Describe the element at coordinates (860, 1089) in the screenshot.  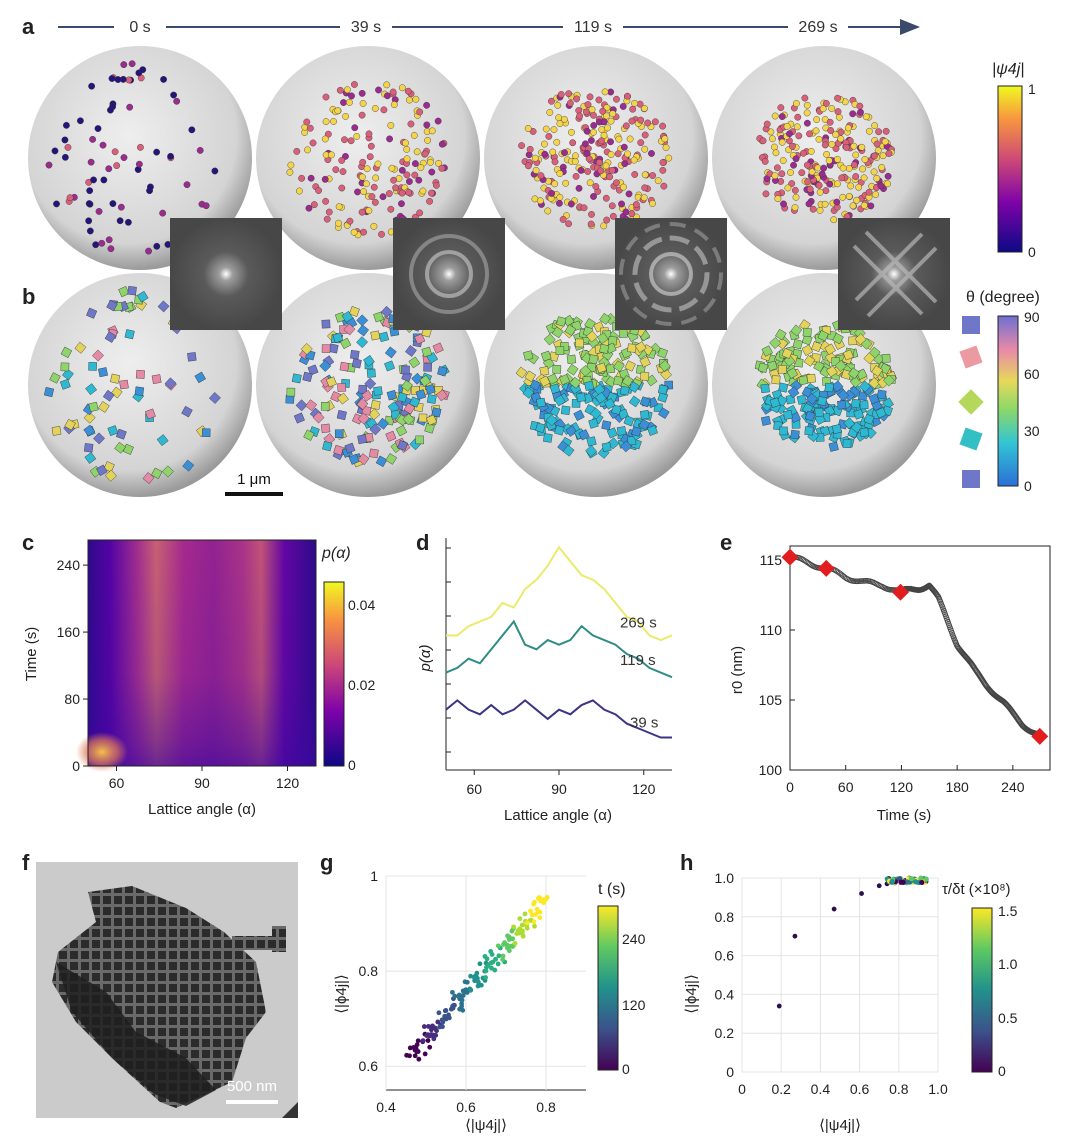
I see `h-xtick-label: 0.6` at that location.